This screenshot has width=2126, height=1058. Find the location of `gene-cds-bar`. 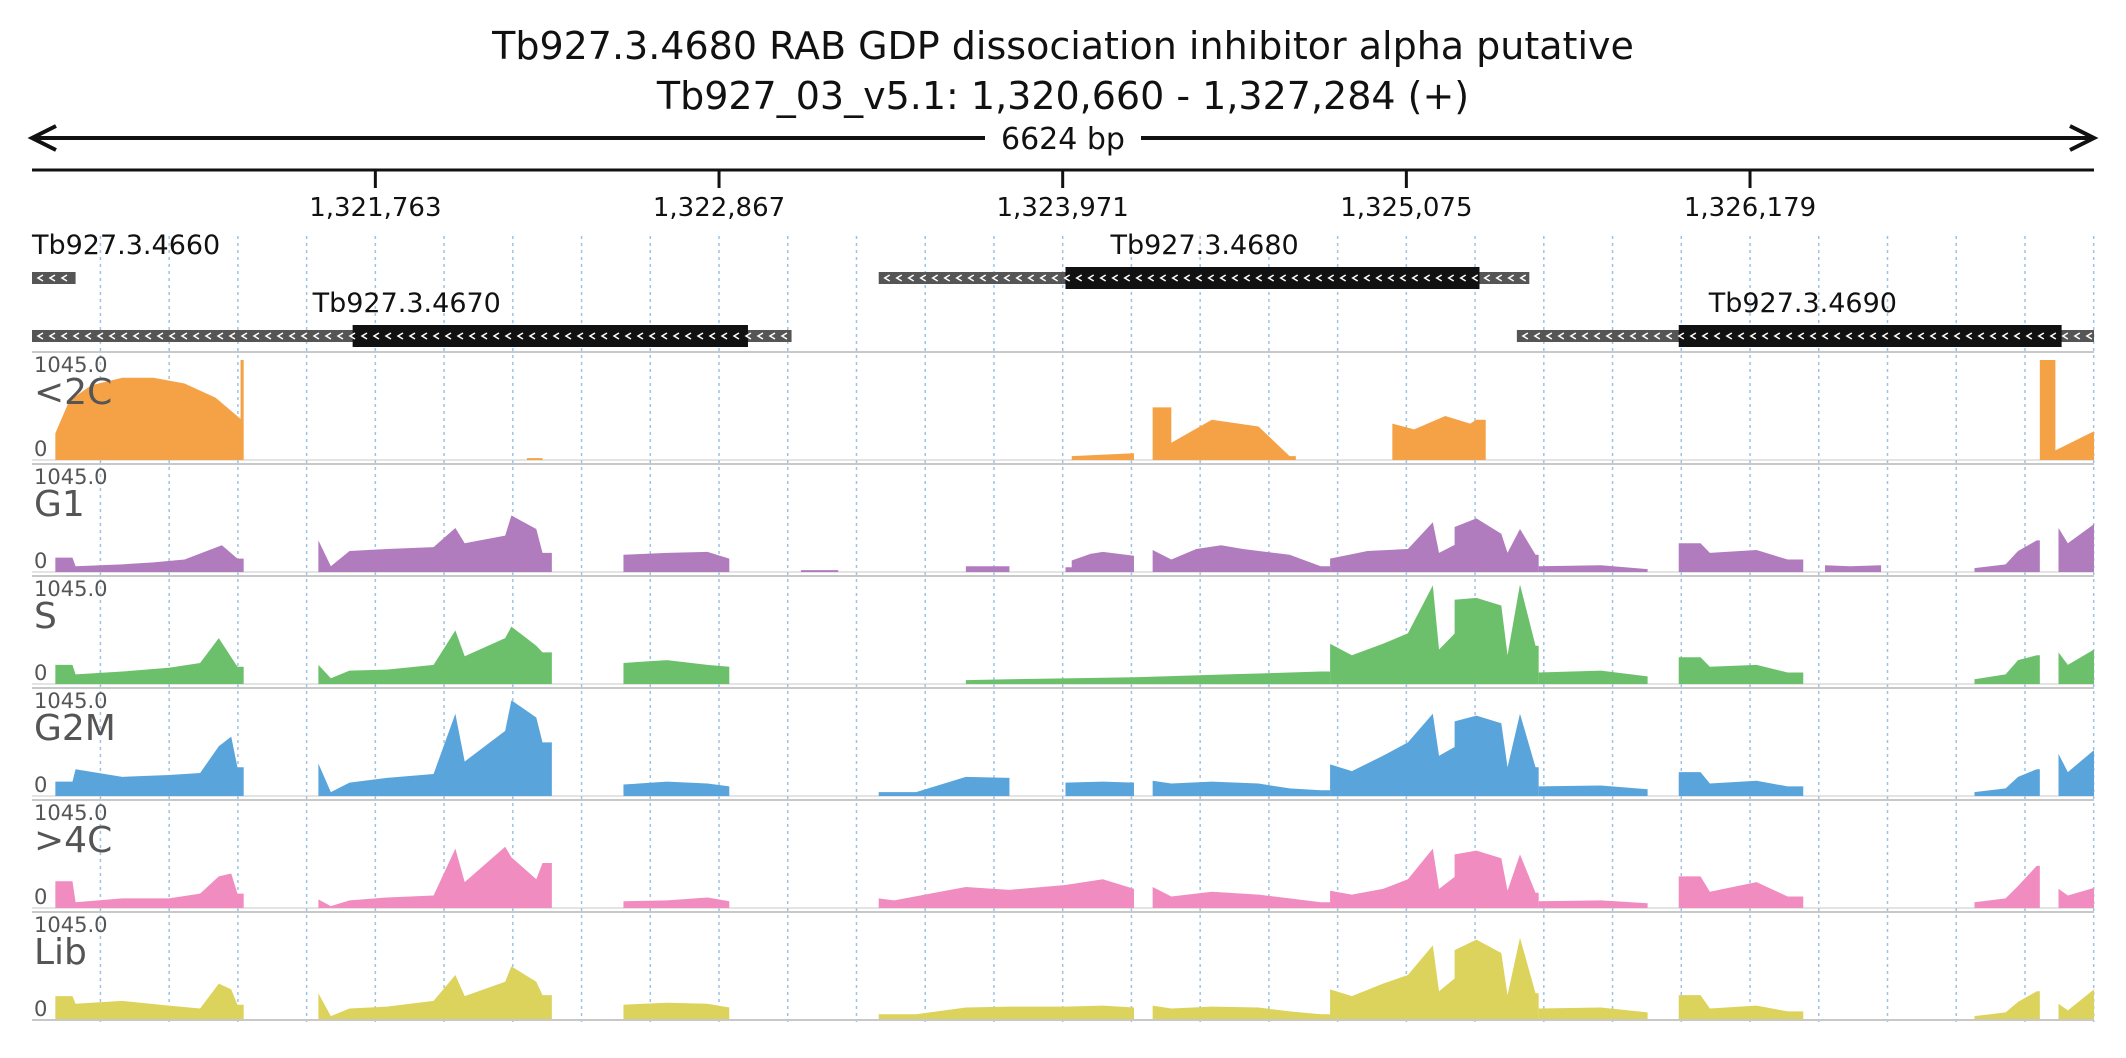

gene-cds-bar is located at coordinates (550, 336).